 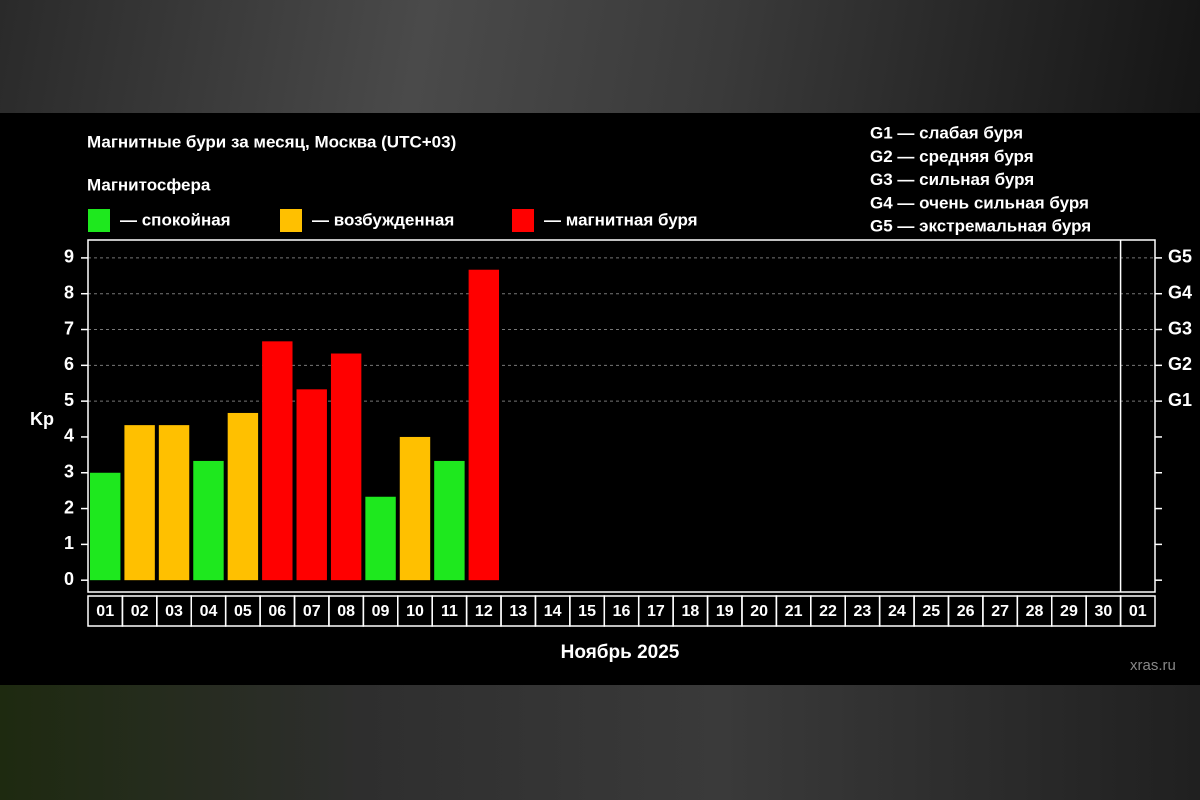 I want to click on x-tick-label: 26, so click(x=966, y=611).